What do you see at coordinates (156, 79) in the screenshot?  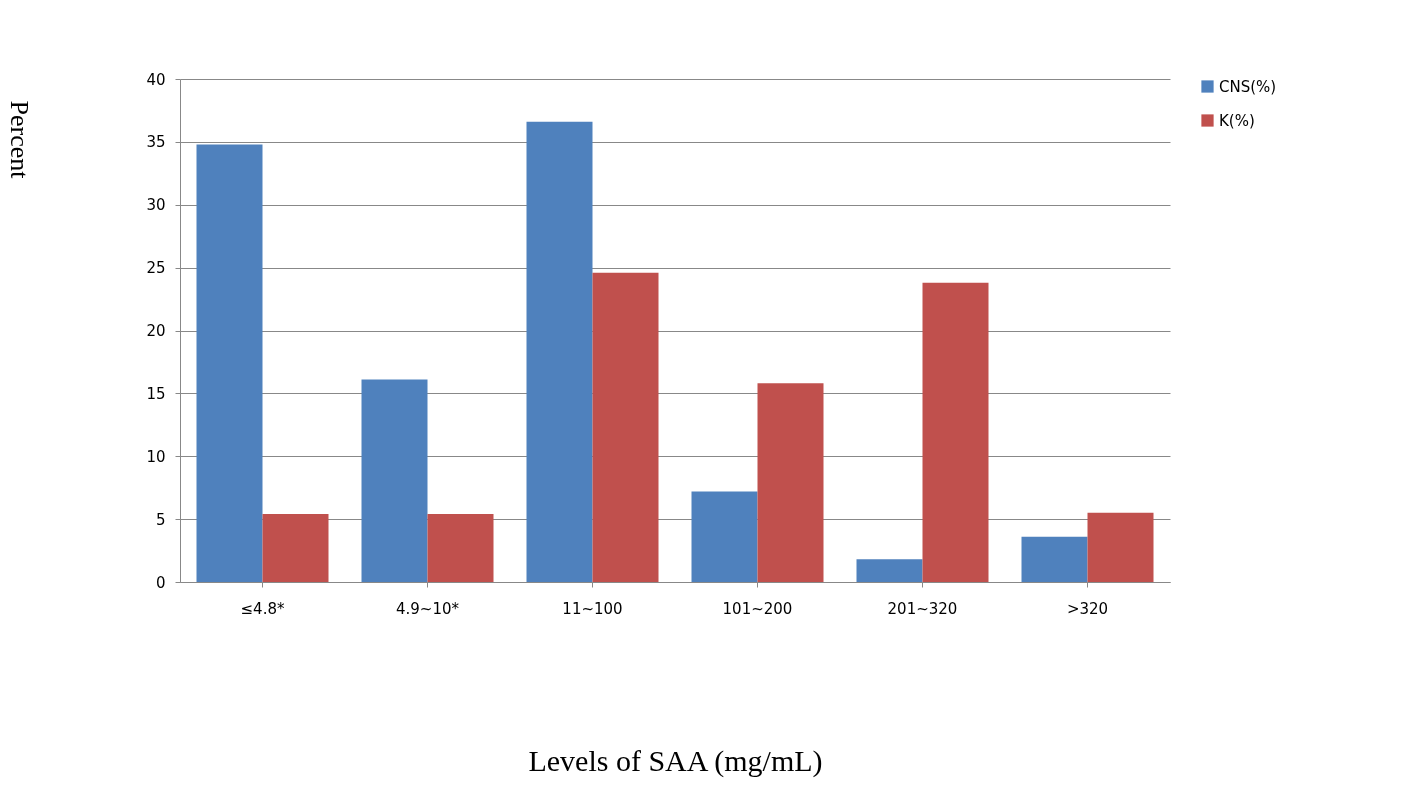 I see `y-tick-label: 40` at bounding box center [156, 79].